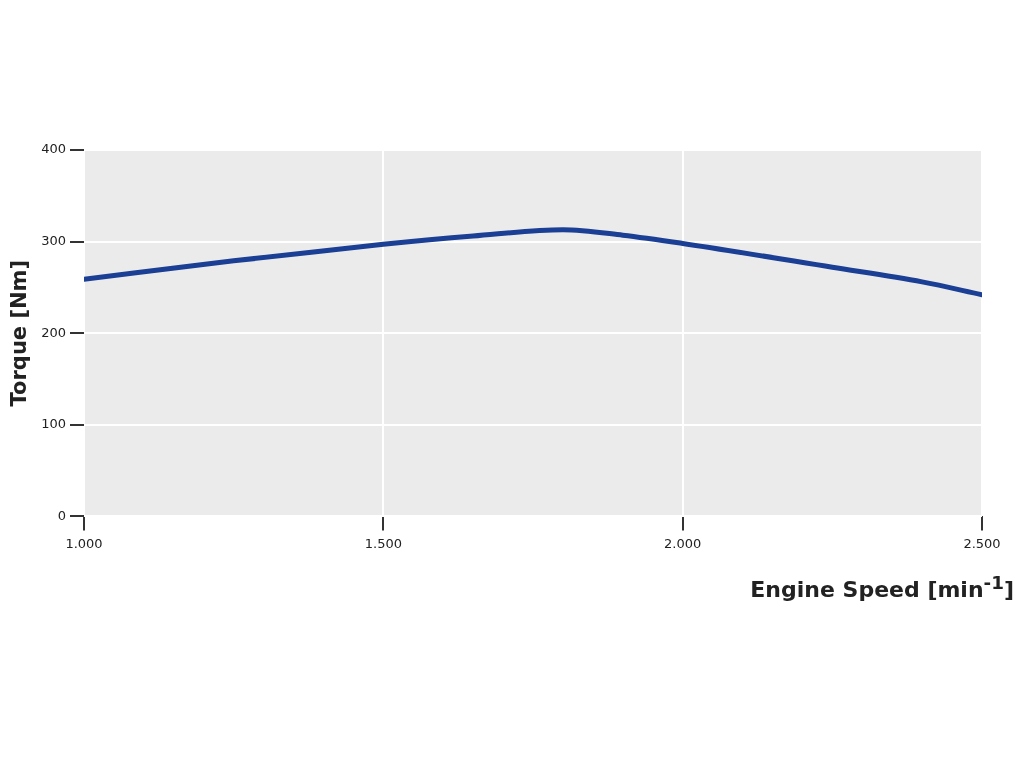 The width and height of the screenshot is (1024, 768). Describe the element at coordinates (54, 240) in the screenshot. I see `y-tick-label: 300` at that location.